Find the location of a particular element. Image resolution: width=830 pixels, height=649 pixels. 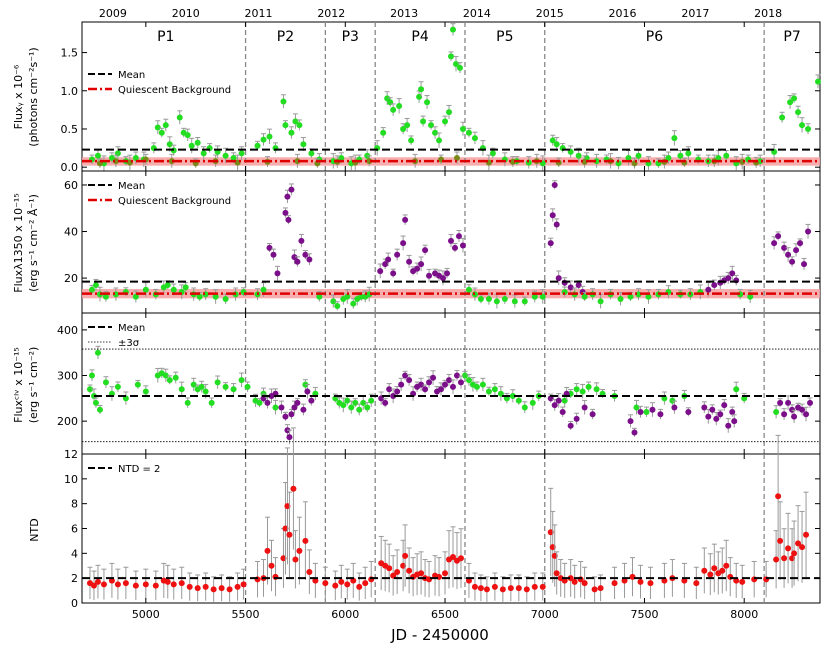

x-tick-label: 6000 is located at coordinates (345, 614).